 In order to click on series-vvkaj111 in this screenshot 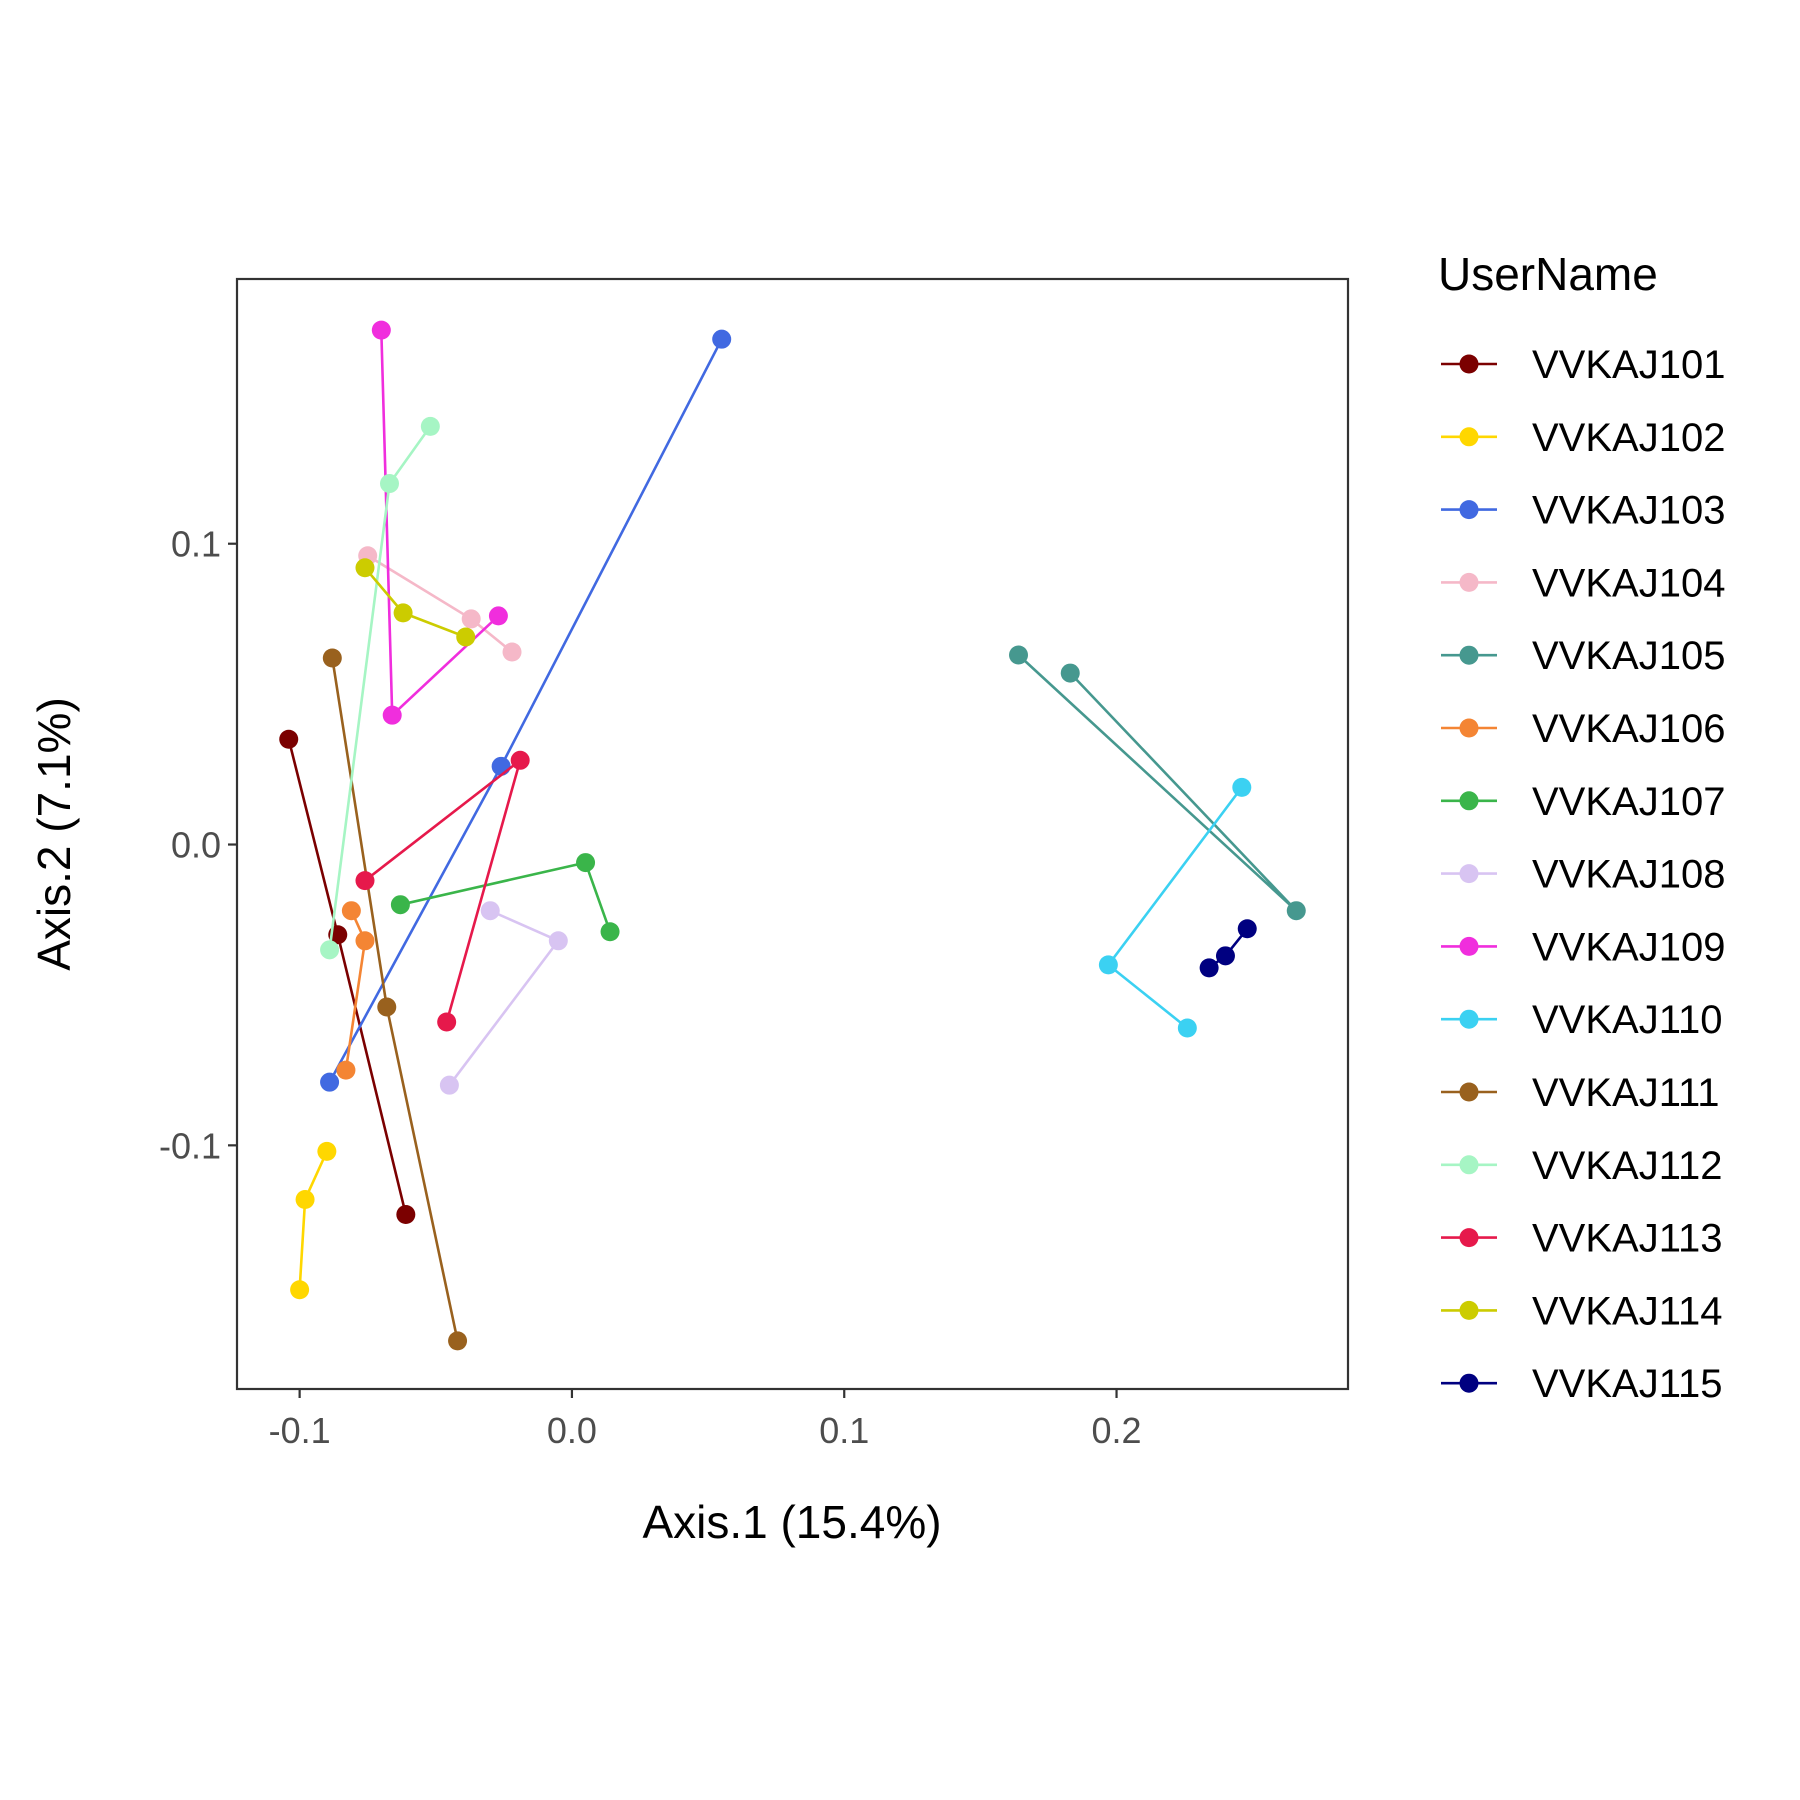, I will do `click(395, 999)`.